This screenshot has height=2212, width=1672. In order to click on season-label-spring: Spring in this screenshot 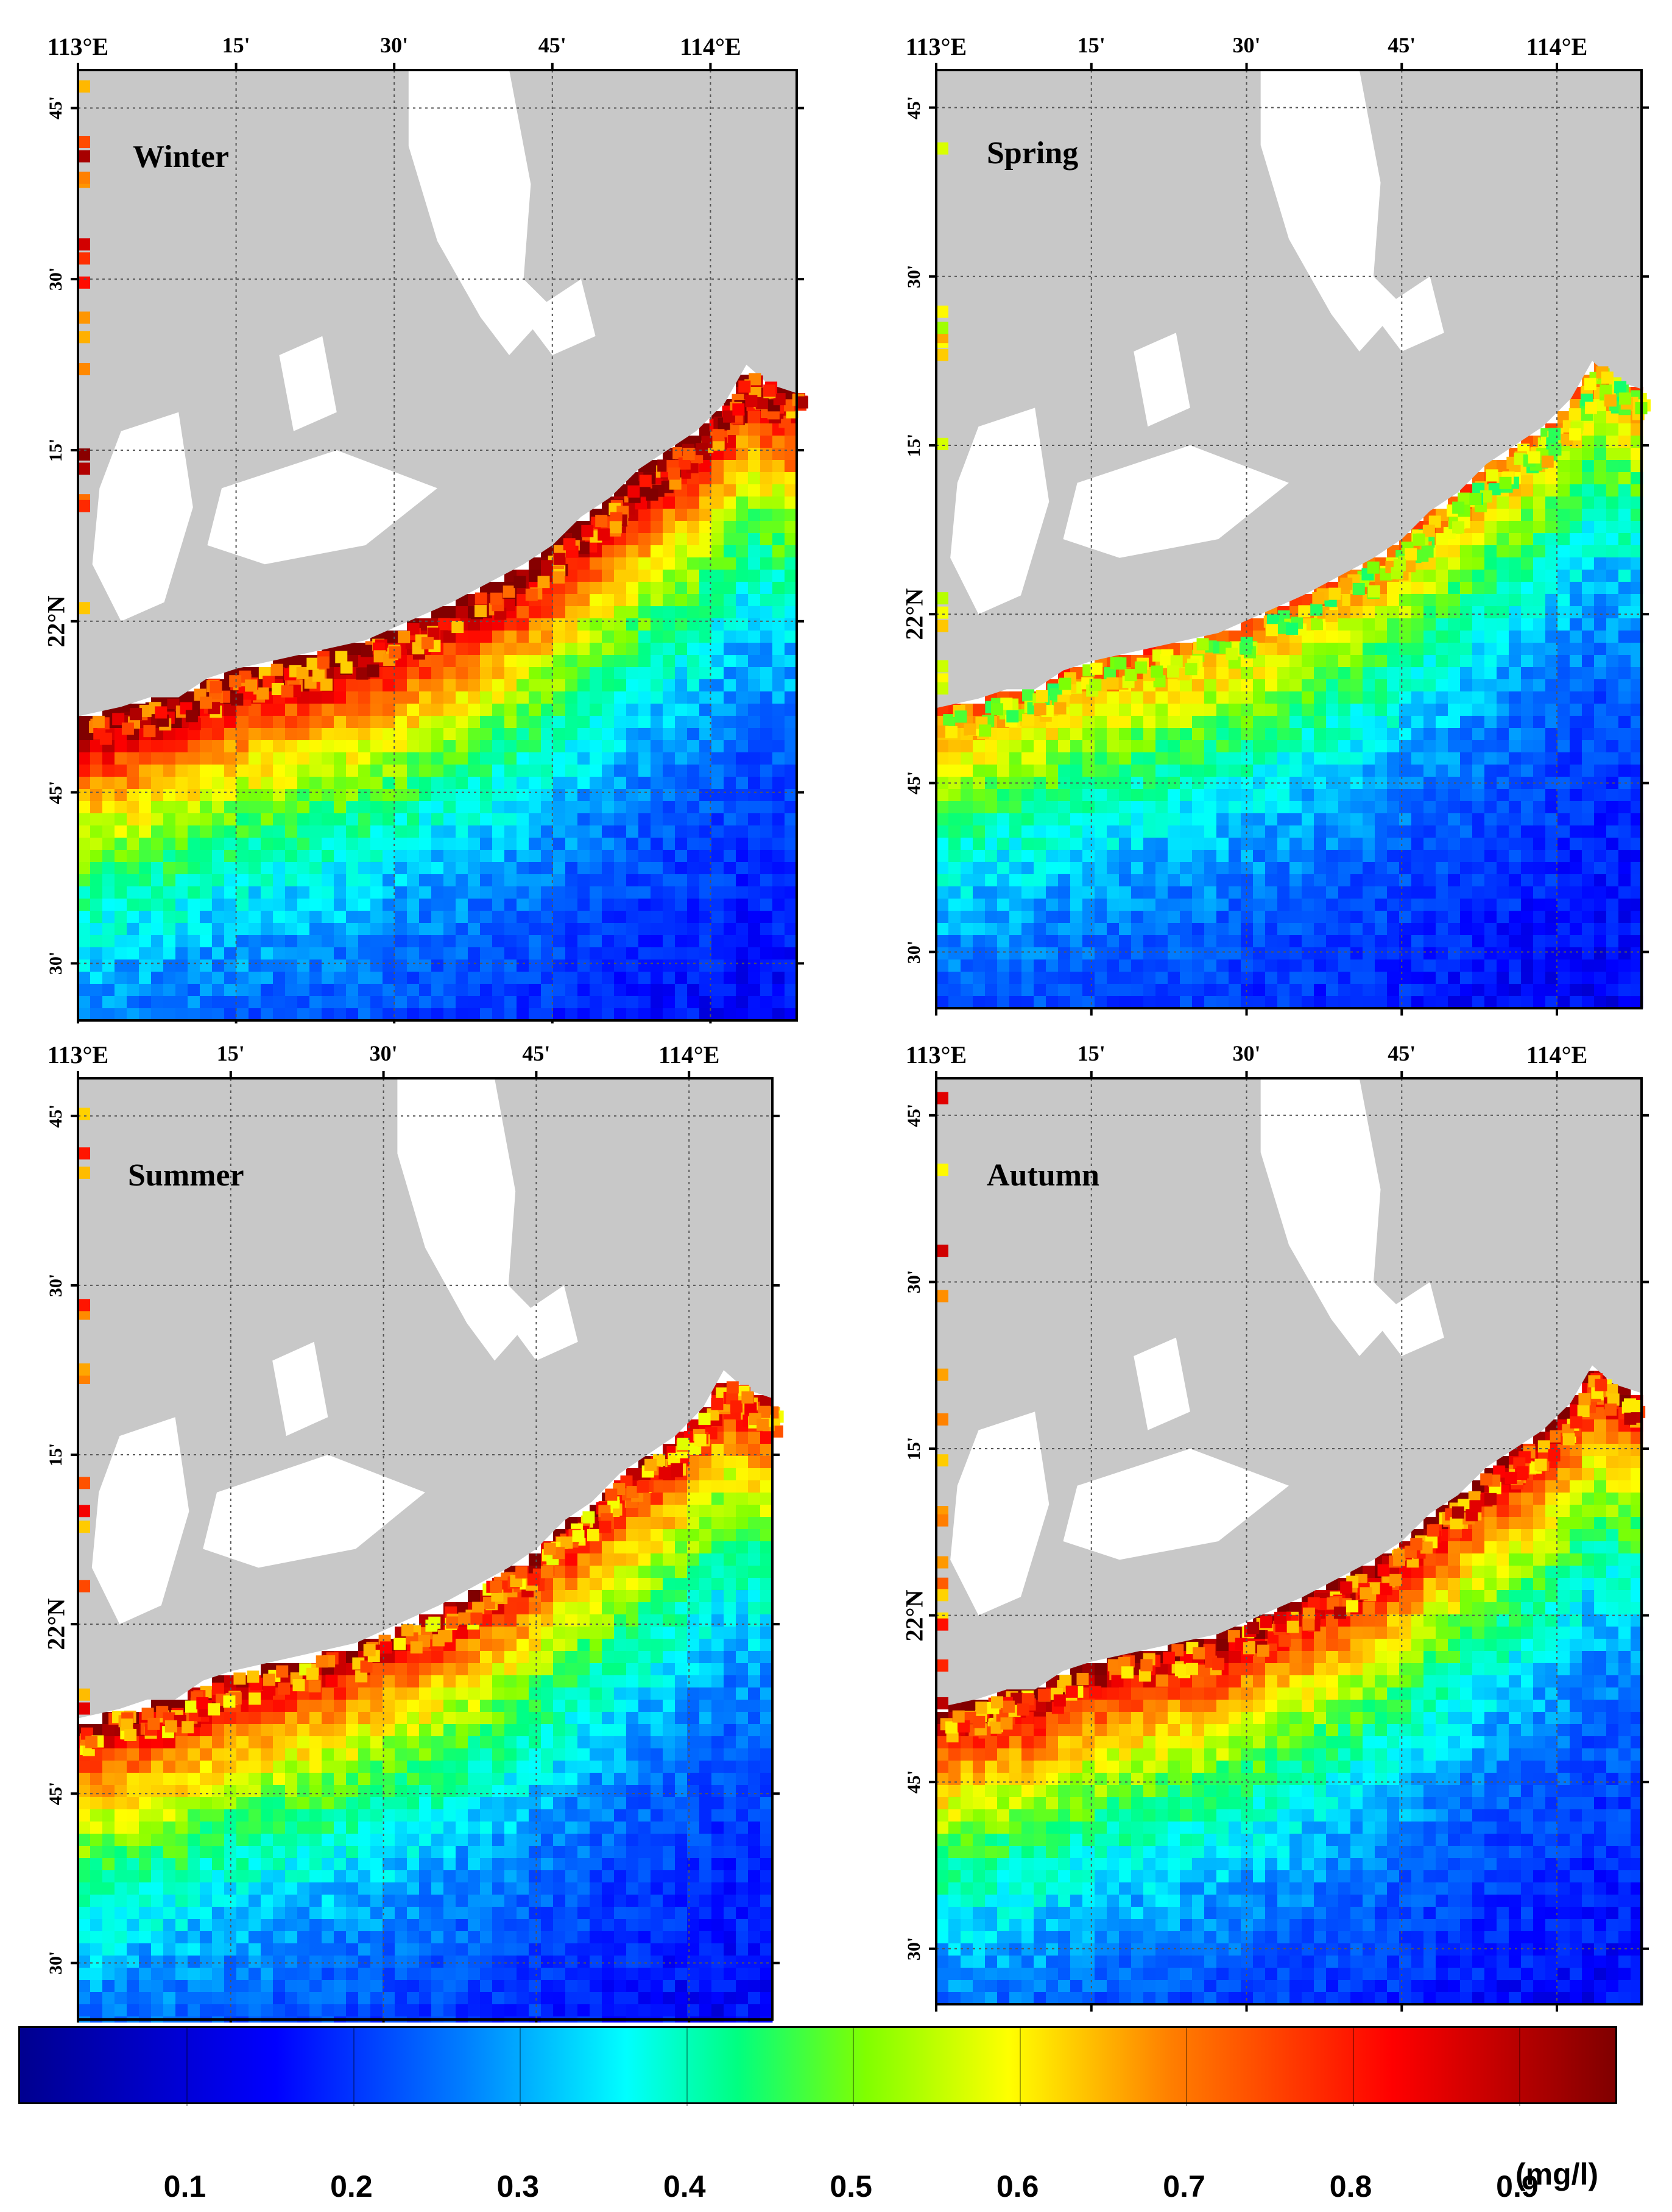, I will do `click(1033, 153)`.